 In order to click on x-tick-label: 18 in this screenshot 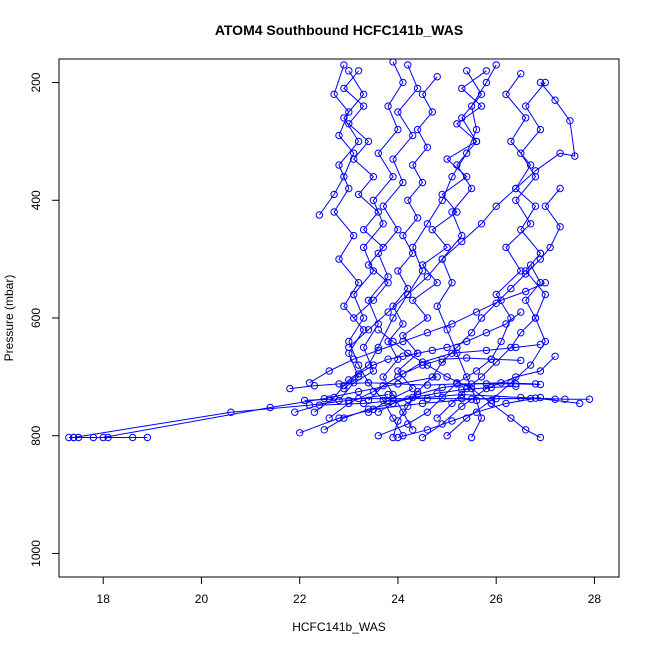, I will do `click(104, 599)`.